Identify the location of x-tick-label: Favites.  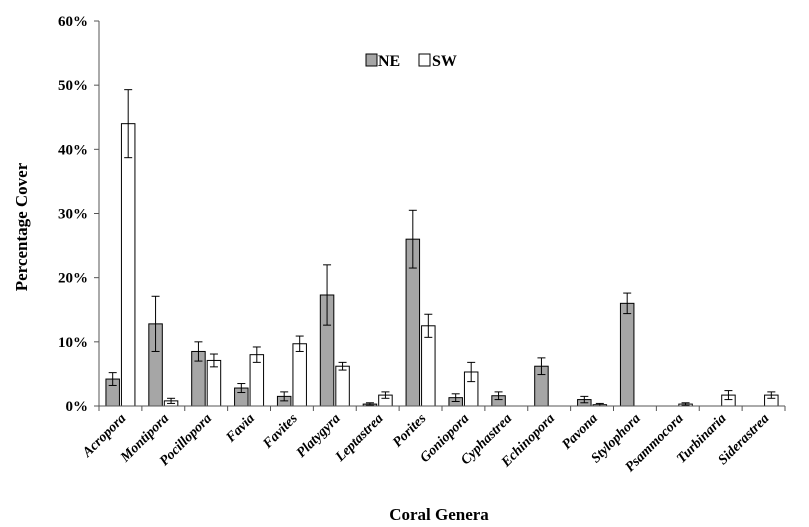
(280, 431).